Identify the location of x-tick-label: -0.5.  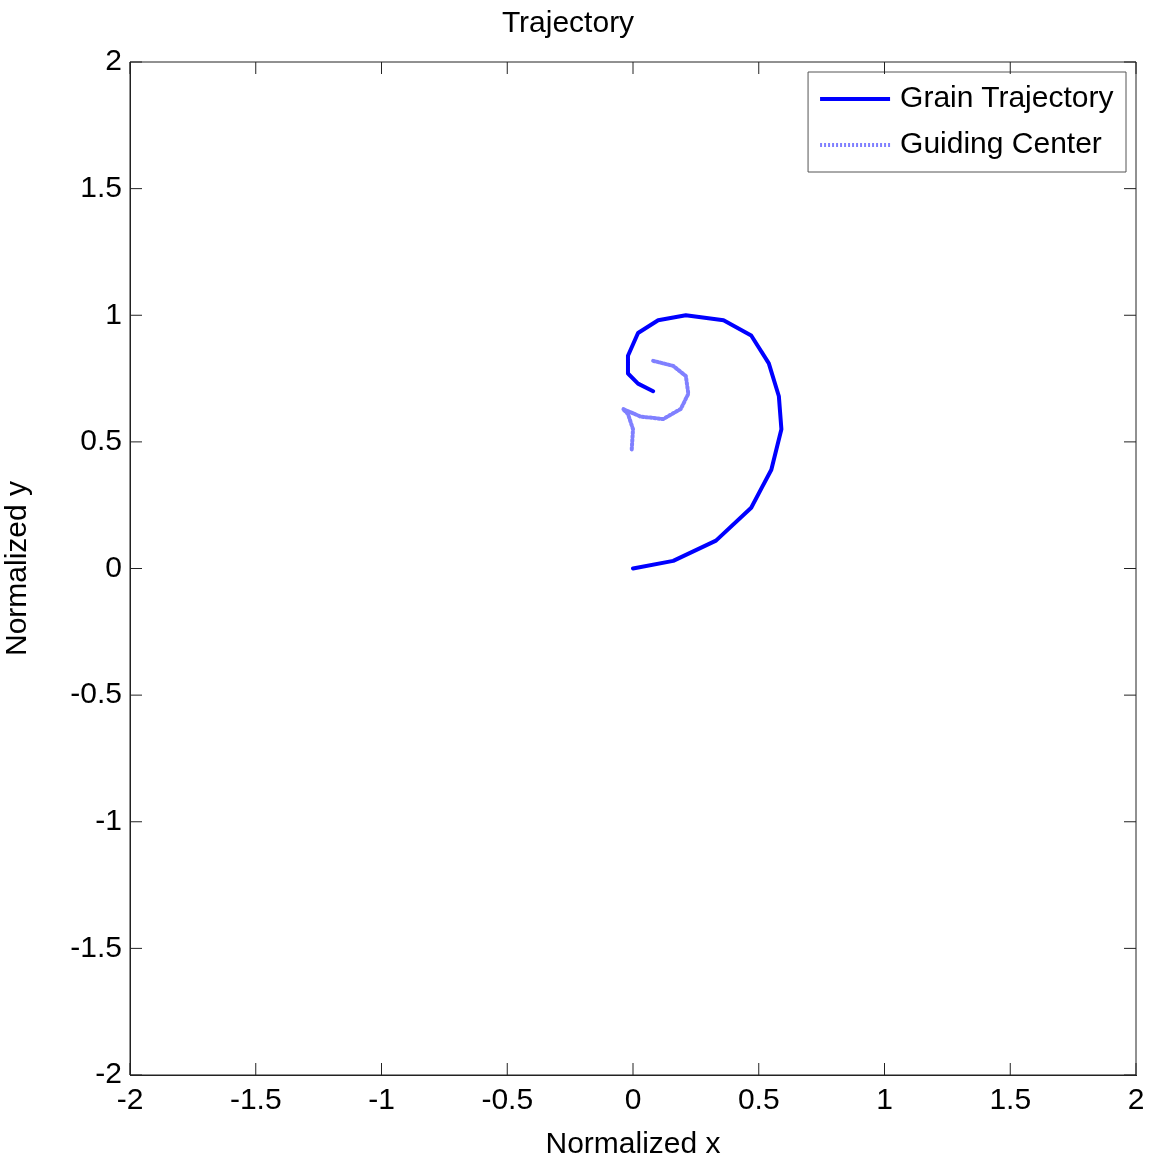
(507, 1099).